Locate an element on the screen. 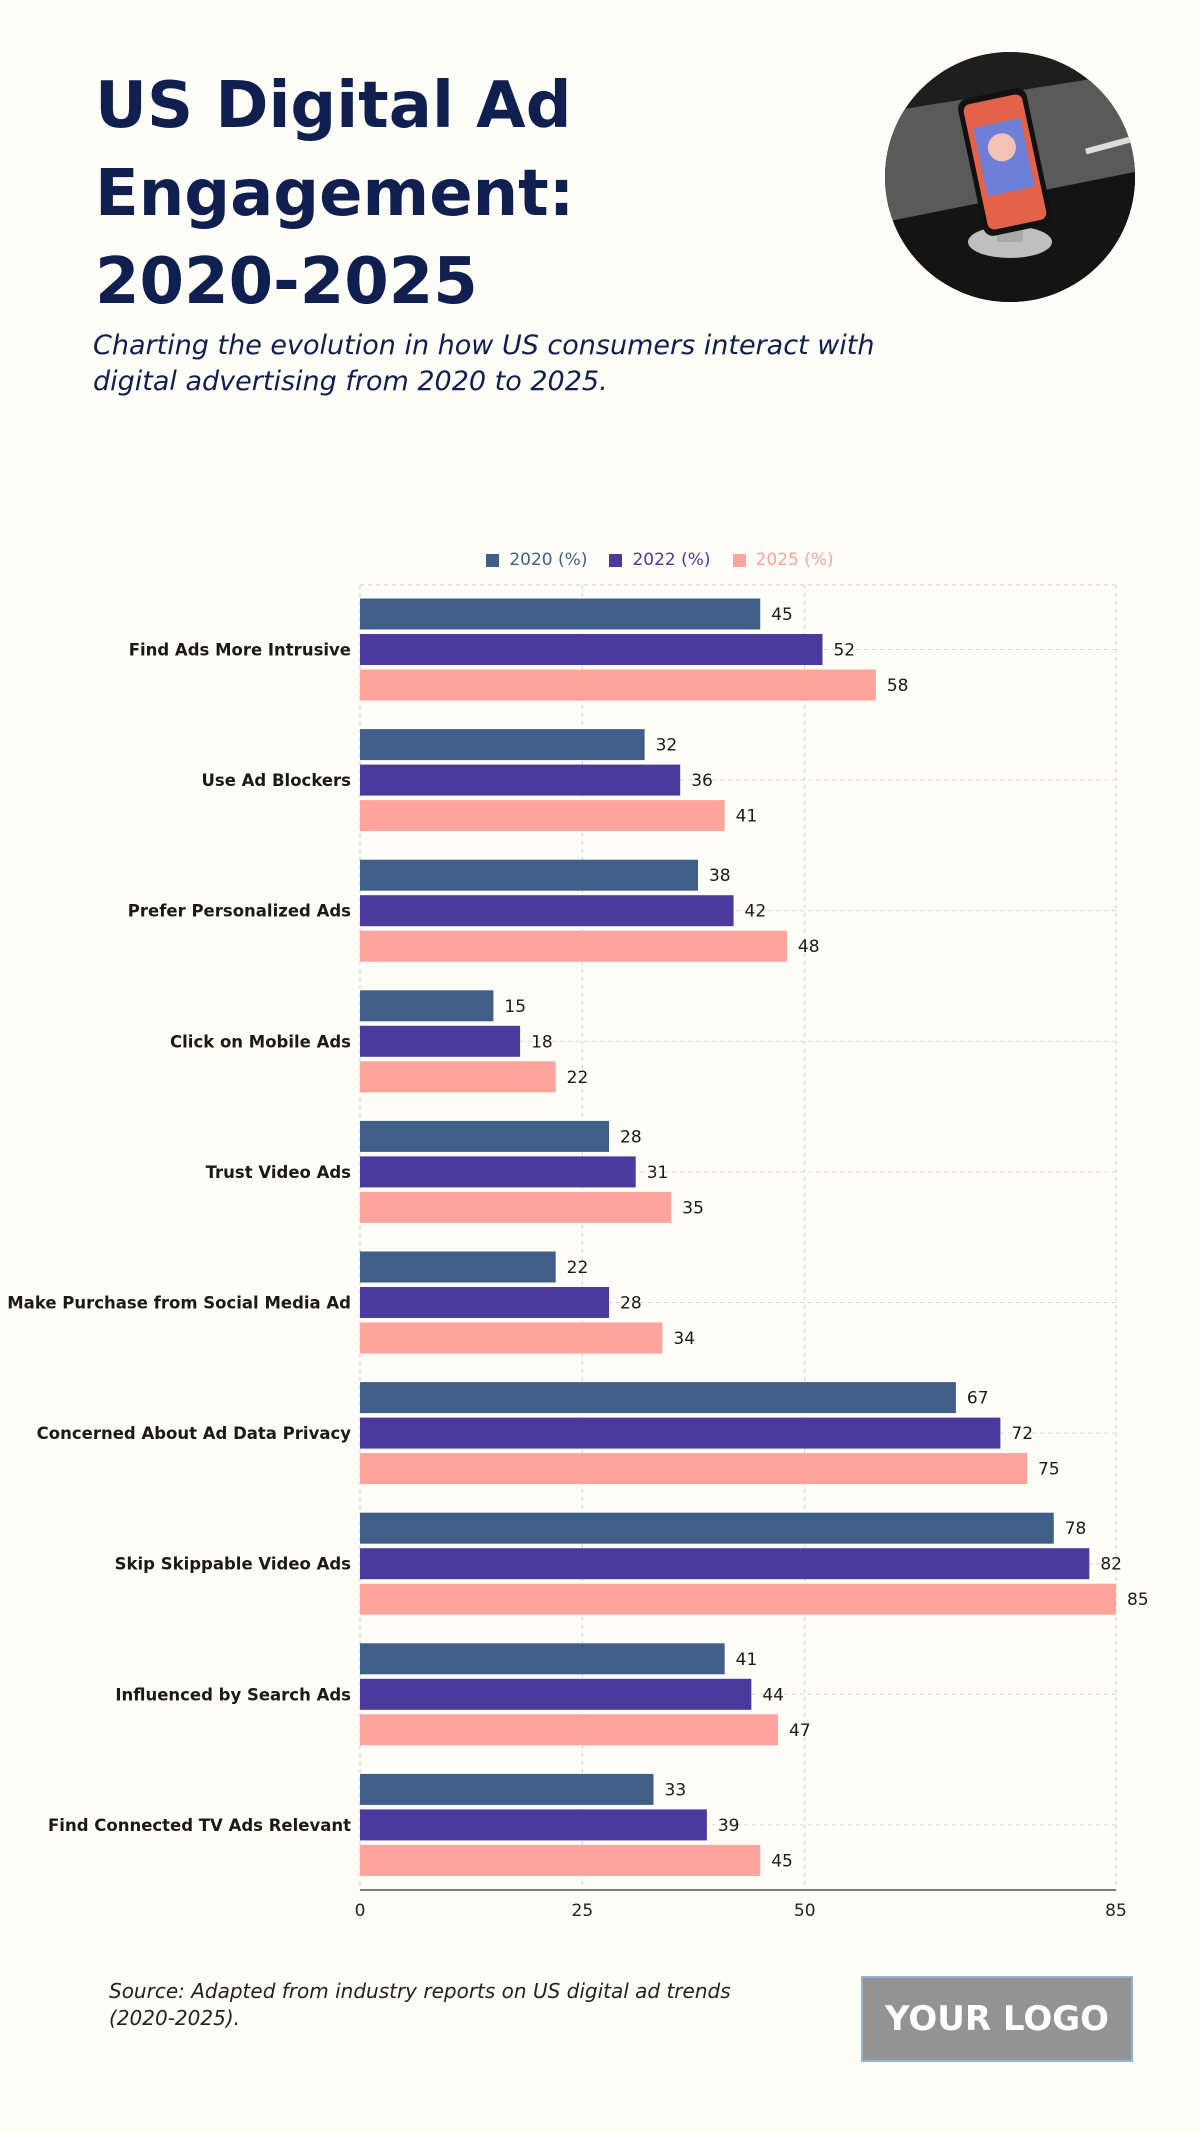  data-label: 48 is located at coordinates (809, 947).